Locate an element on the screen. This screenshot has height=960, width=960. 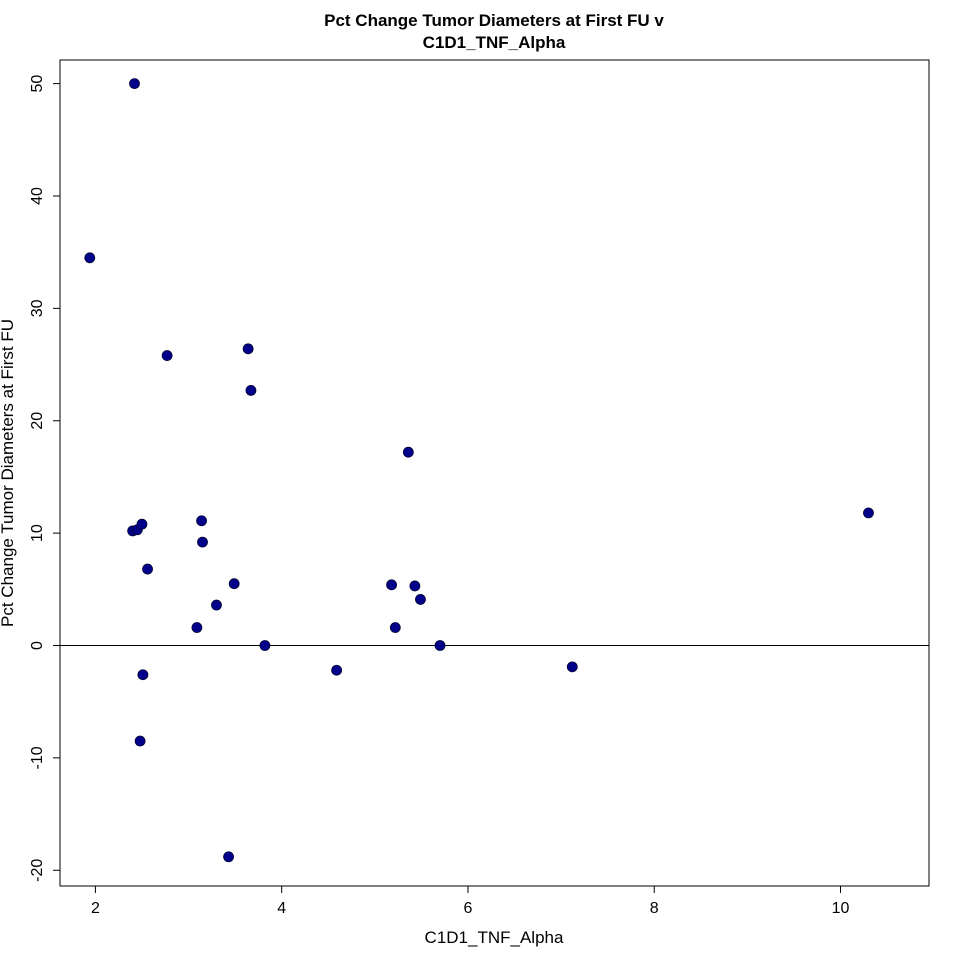
x-tick-label: 10 is located at coordinates (841, 908).